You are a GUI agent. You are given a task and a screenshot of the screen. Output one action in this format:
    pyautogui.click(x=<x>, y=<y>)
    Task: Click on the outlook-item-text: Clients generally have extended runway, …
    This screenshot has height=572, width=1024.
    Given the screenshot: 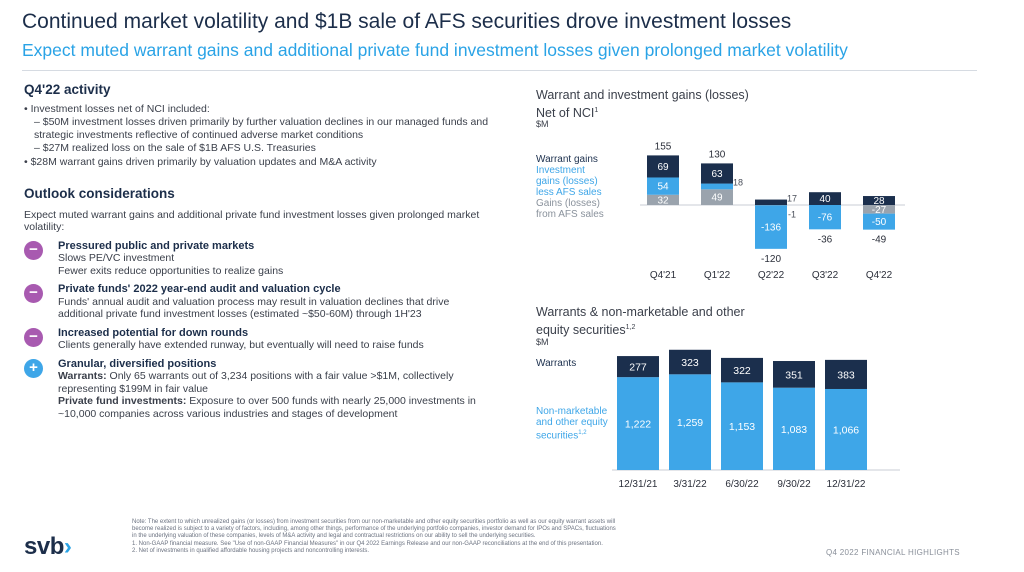 What is the action you would take?
    pyautogui.click(x=241, y=345)
    